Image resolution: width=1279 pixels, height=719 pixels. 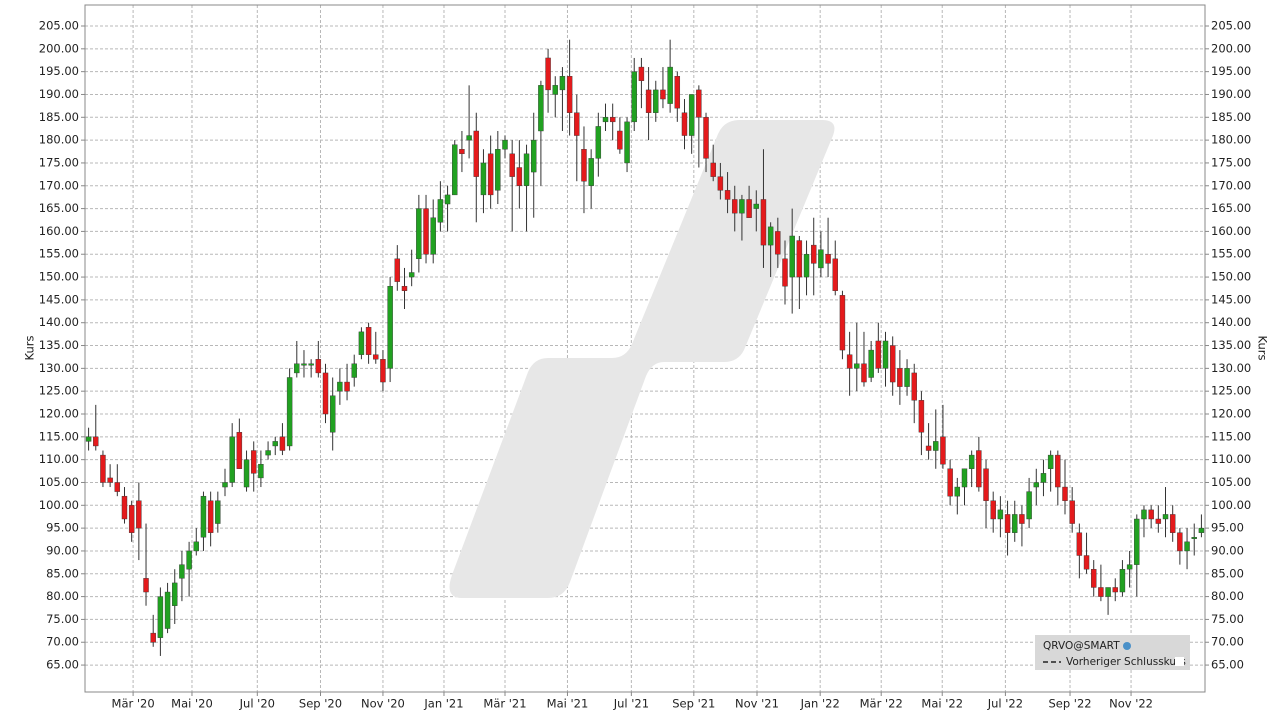 I want to click on y-tick-label: 140.00, so click(x=59, y=322).